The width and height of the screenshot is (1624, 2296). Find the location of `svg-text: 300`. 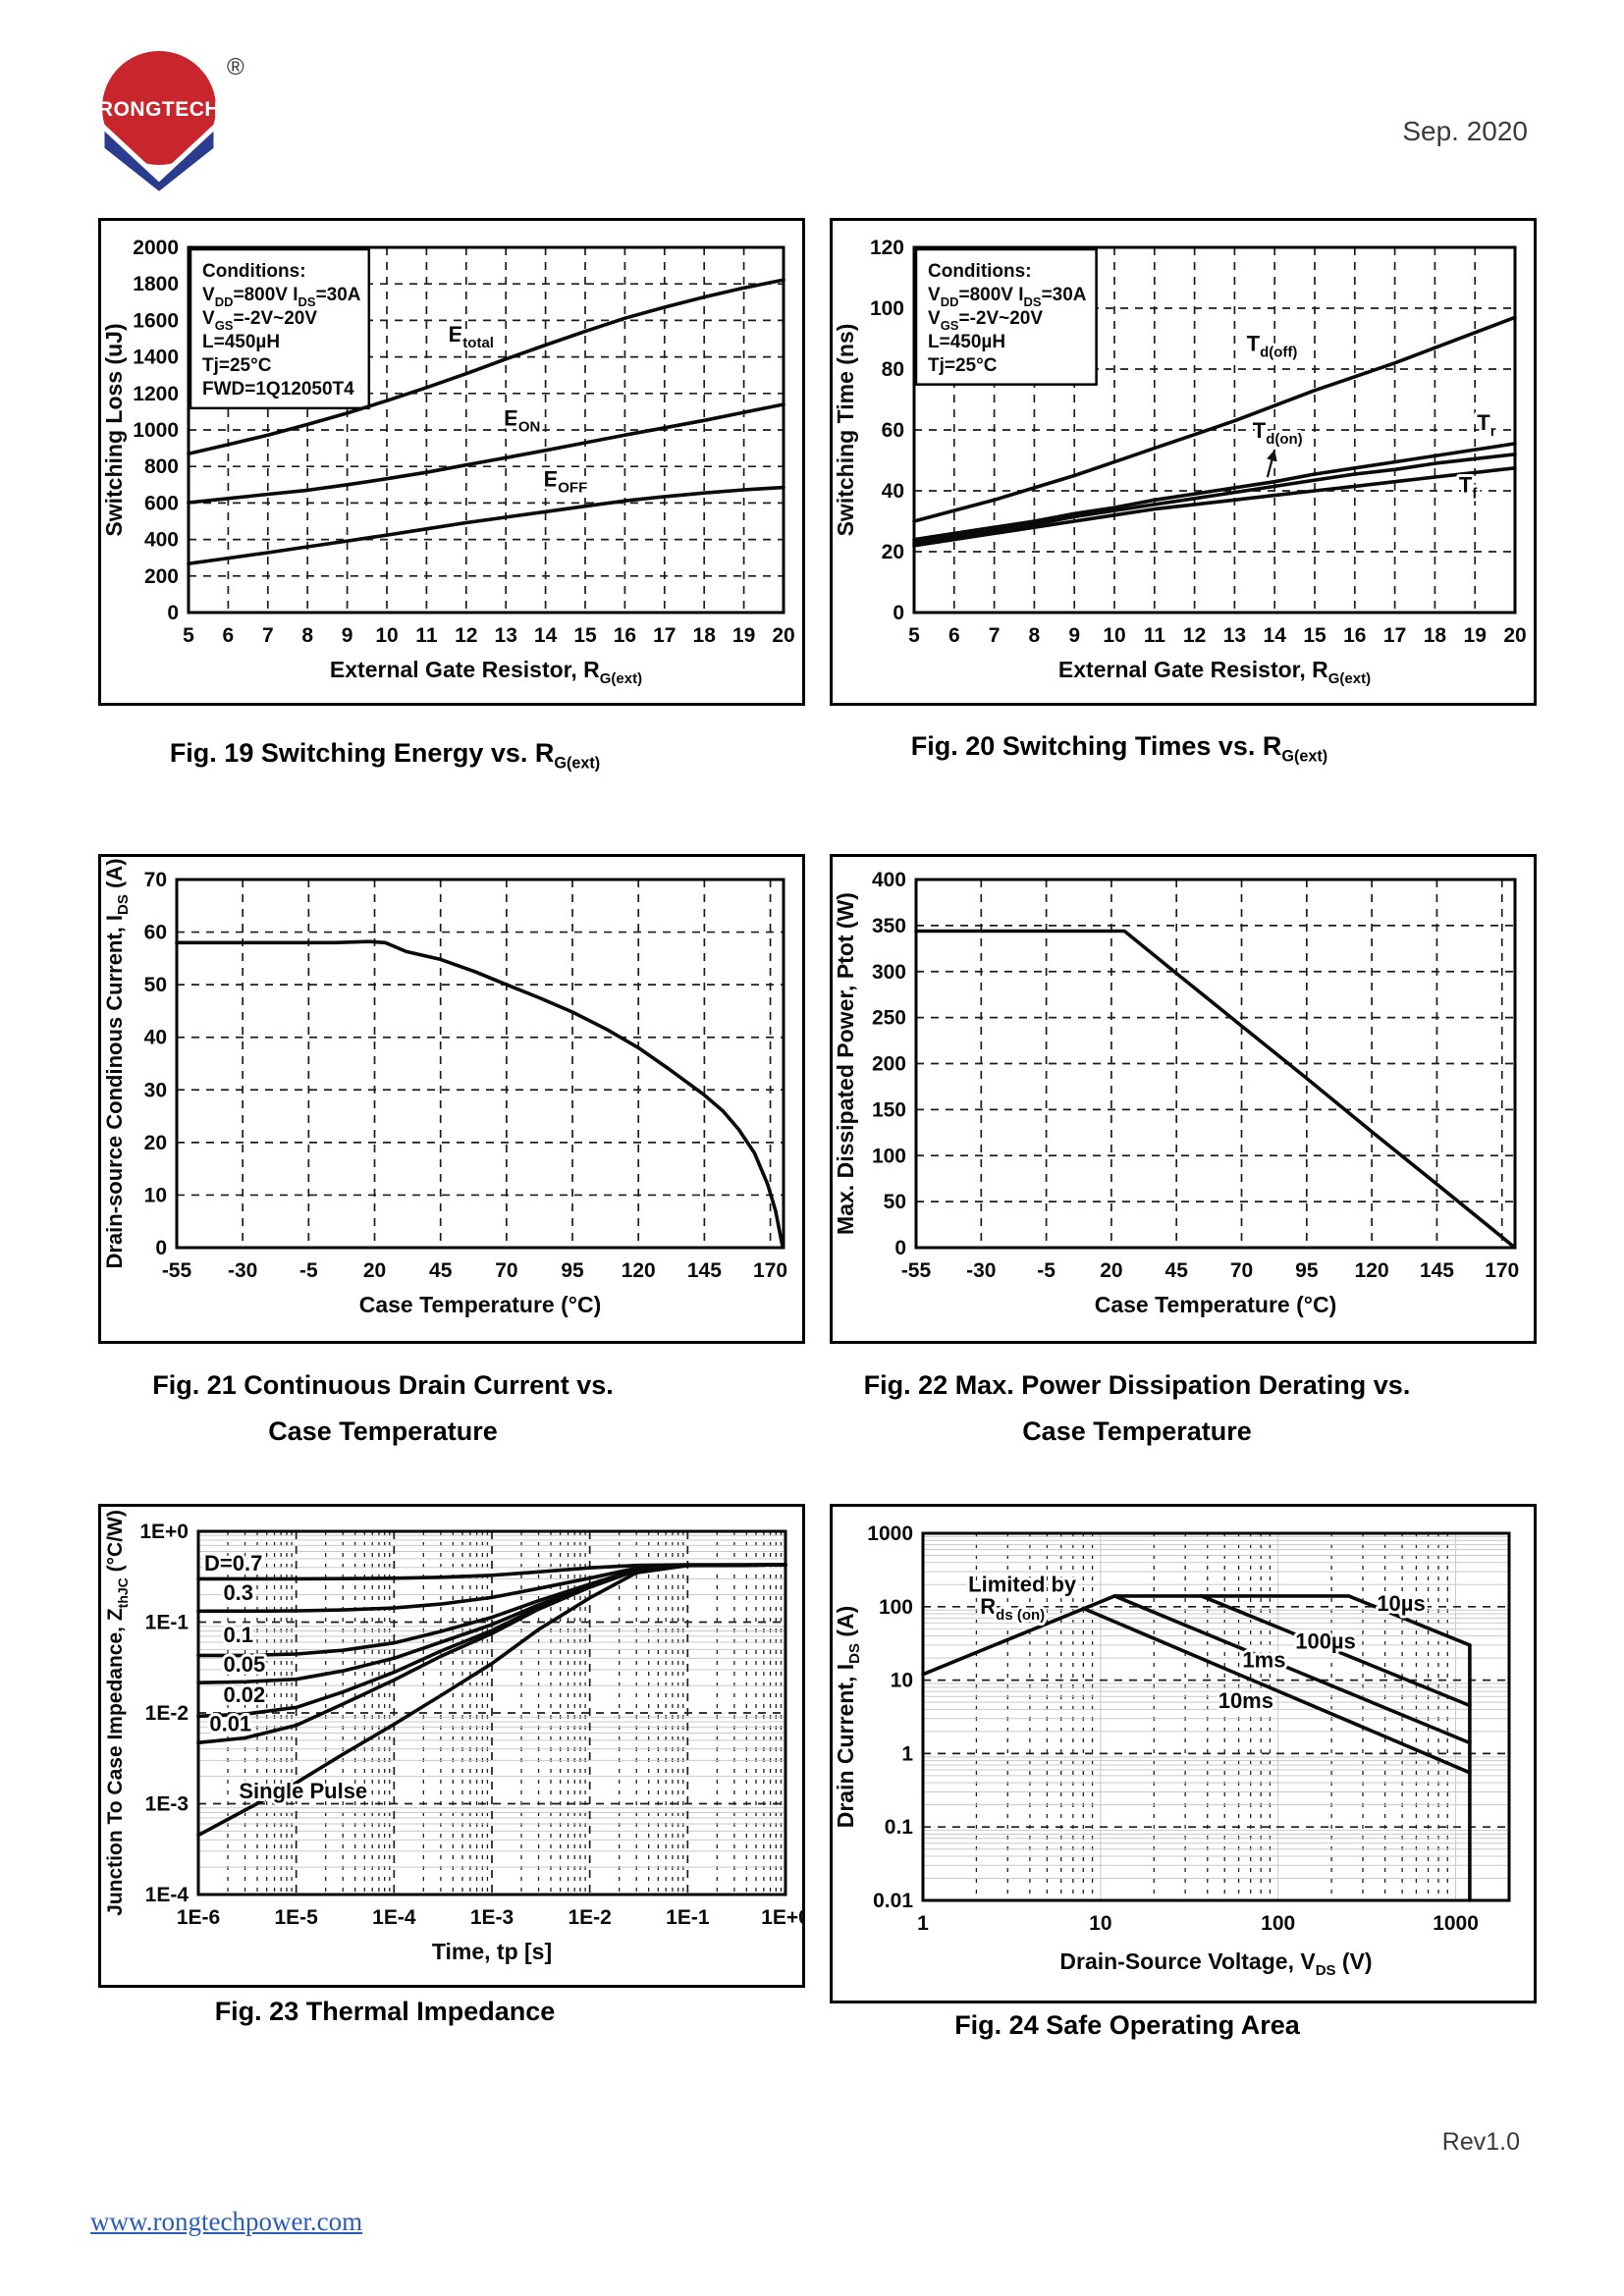

svg-text: 300 is located at coordinates (889, 973).